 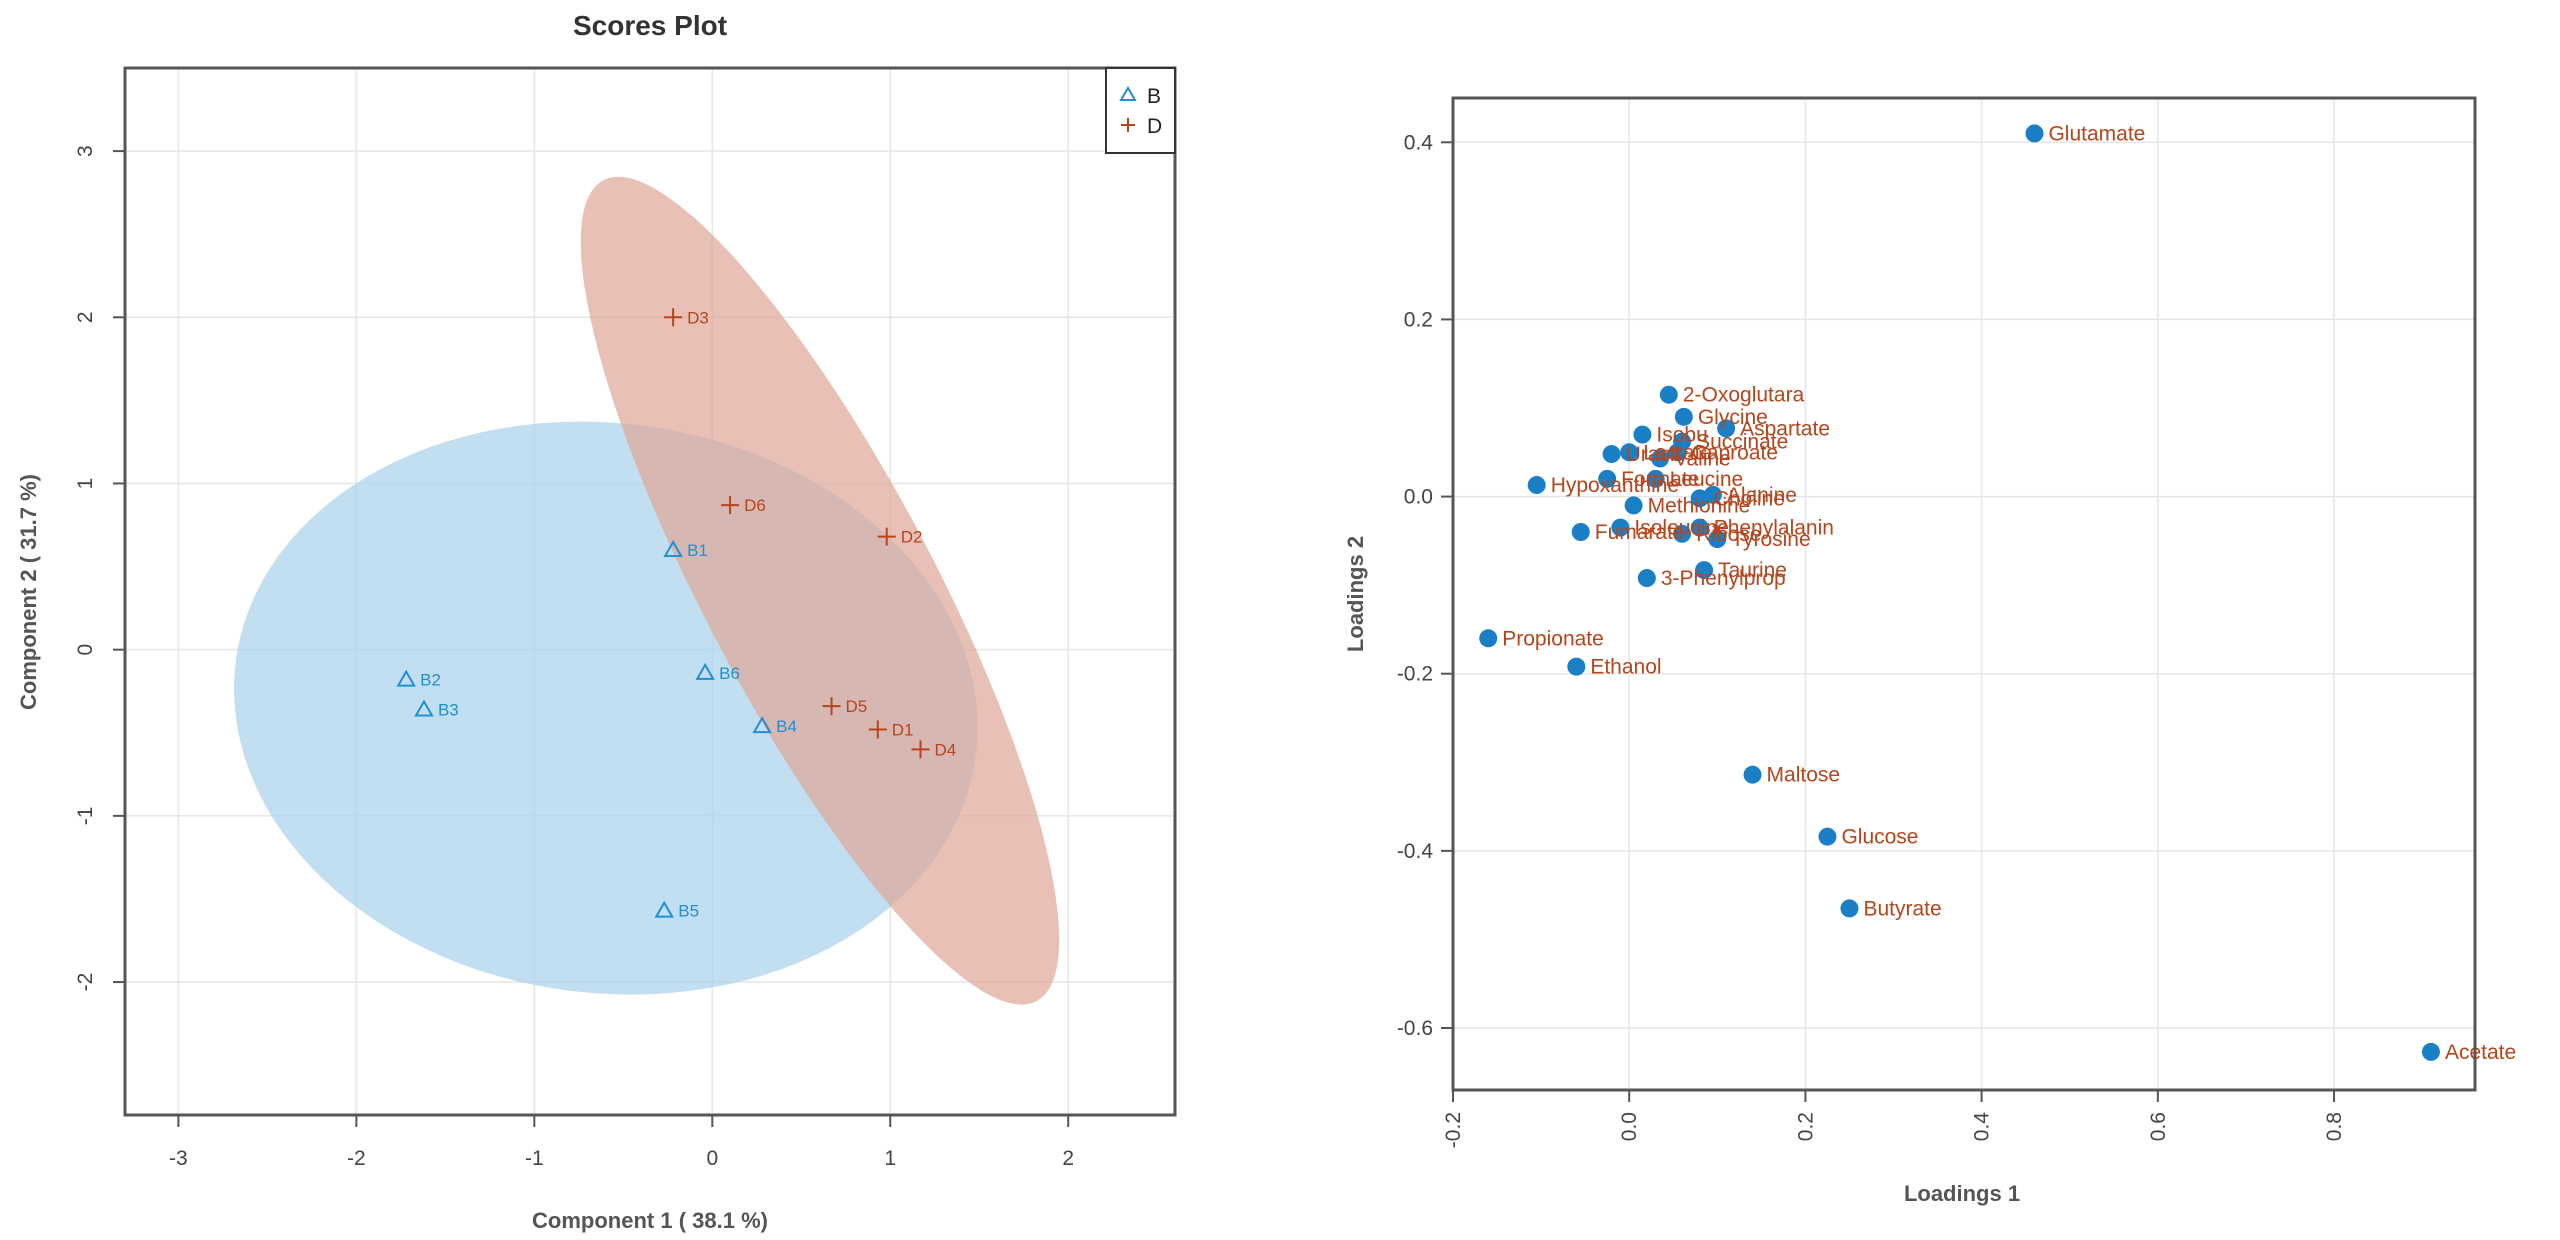 I want to click on score-point-b1, so click(x=673, y=548).